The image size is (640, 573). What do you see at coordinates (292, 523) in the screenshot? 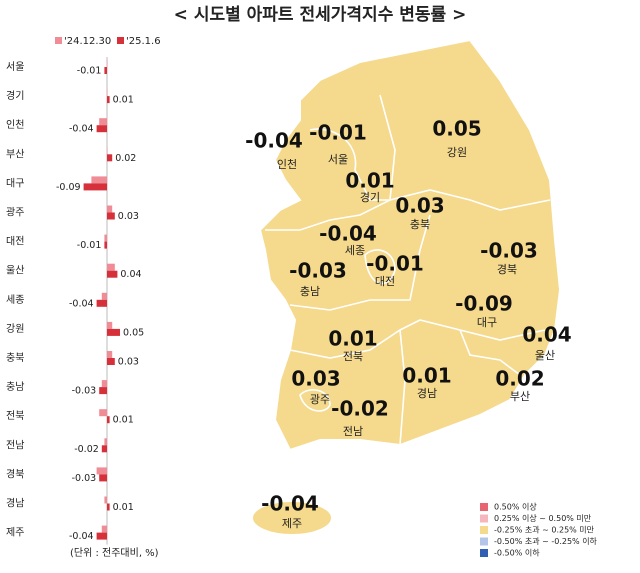
I see `map-region-name: 제주` at bounding box center [292, 523].